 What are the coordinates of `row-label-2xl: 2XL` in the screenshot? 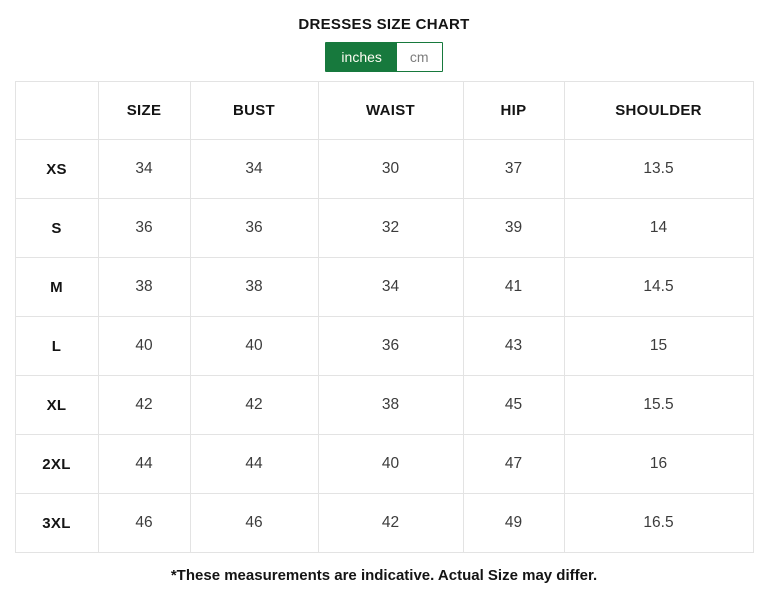 It's located at (56, 464).